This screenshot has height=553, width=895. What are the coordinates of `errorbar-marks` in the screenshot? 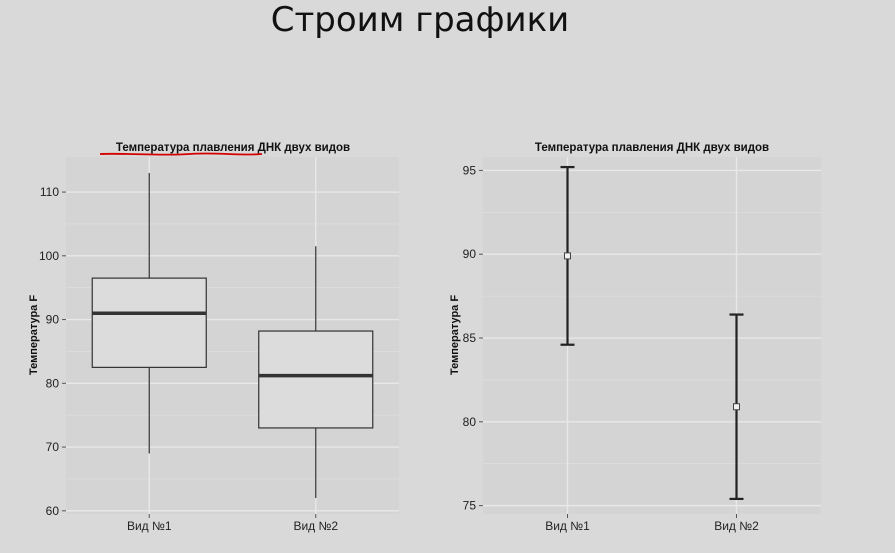 It's located at (652, 333).